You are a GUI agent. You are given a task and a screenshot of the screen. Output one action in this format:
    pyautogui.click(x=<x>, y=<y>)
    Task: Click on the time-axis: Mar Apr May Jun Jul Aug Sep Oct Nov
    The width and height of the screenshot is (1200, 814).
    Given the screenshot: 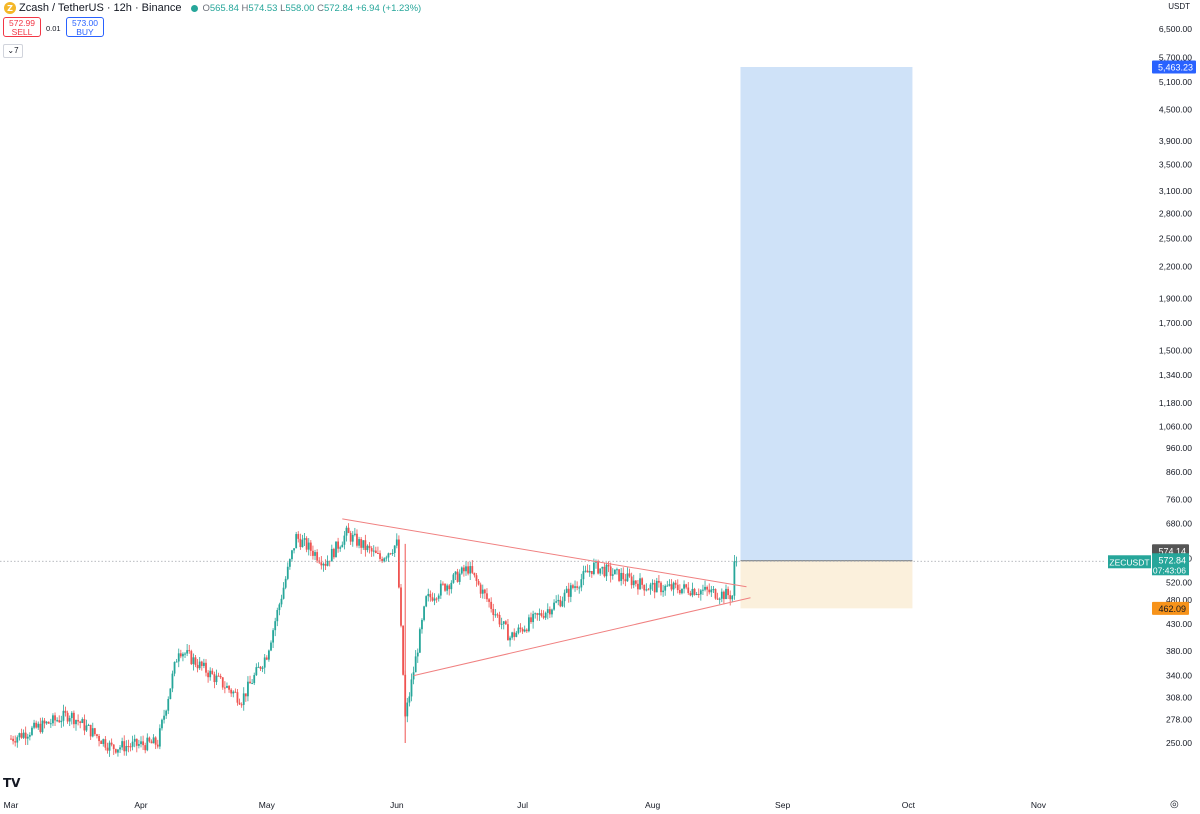 What is the action you would take?
    pyautogui.click(x=525, y=805)
    